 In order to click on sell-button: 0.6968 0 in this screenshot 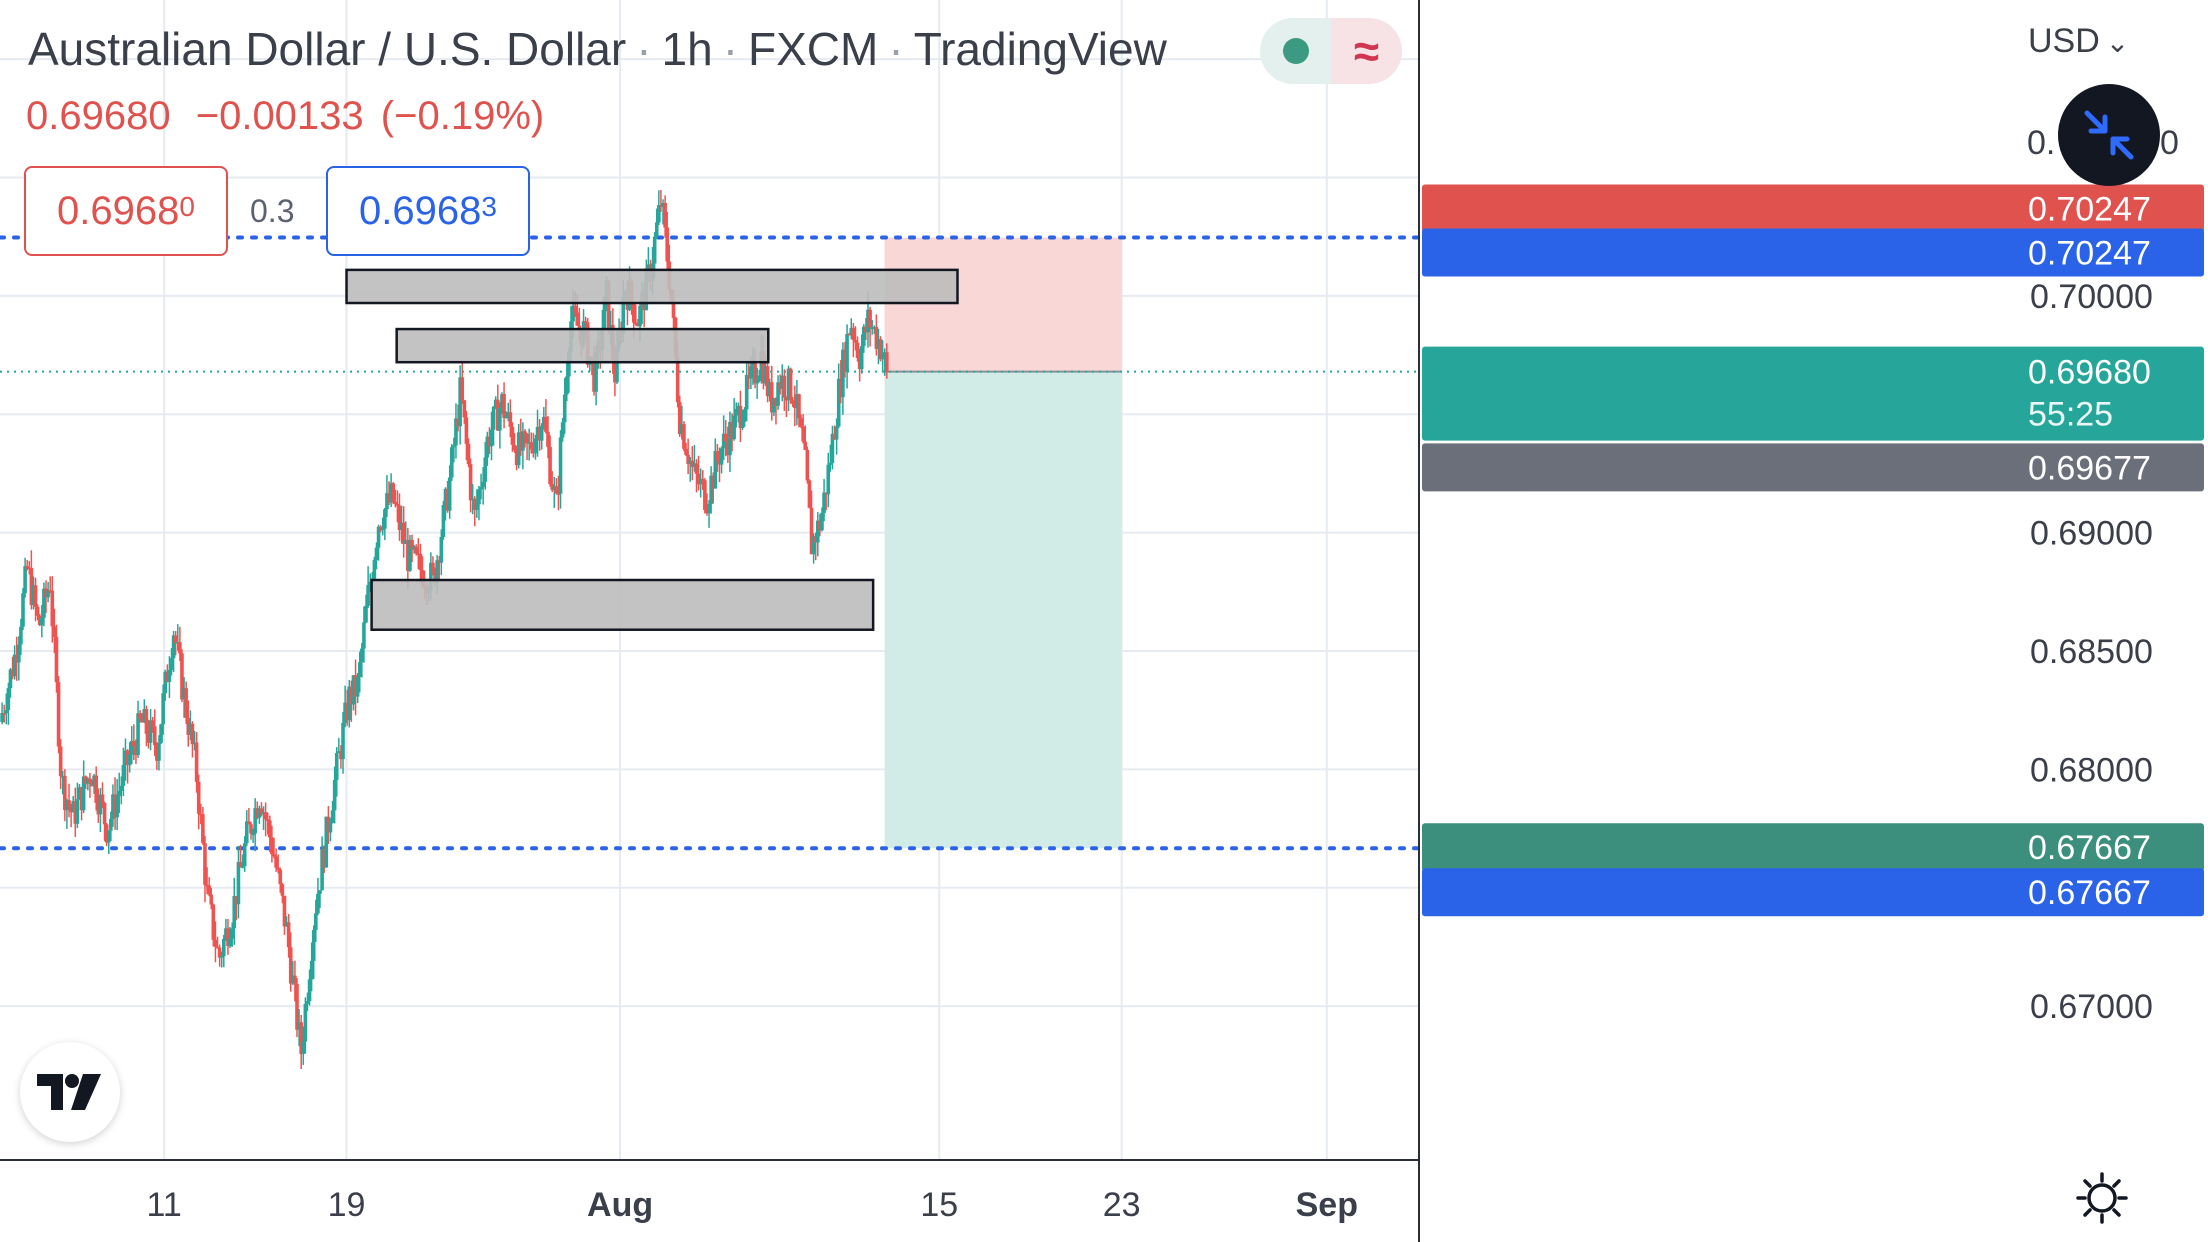, I will do `click(126, 211)`.